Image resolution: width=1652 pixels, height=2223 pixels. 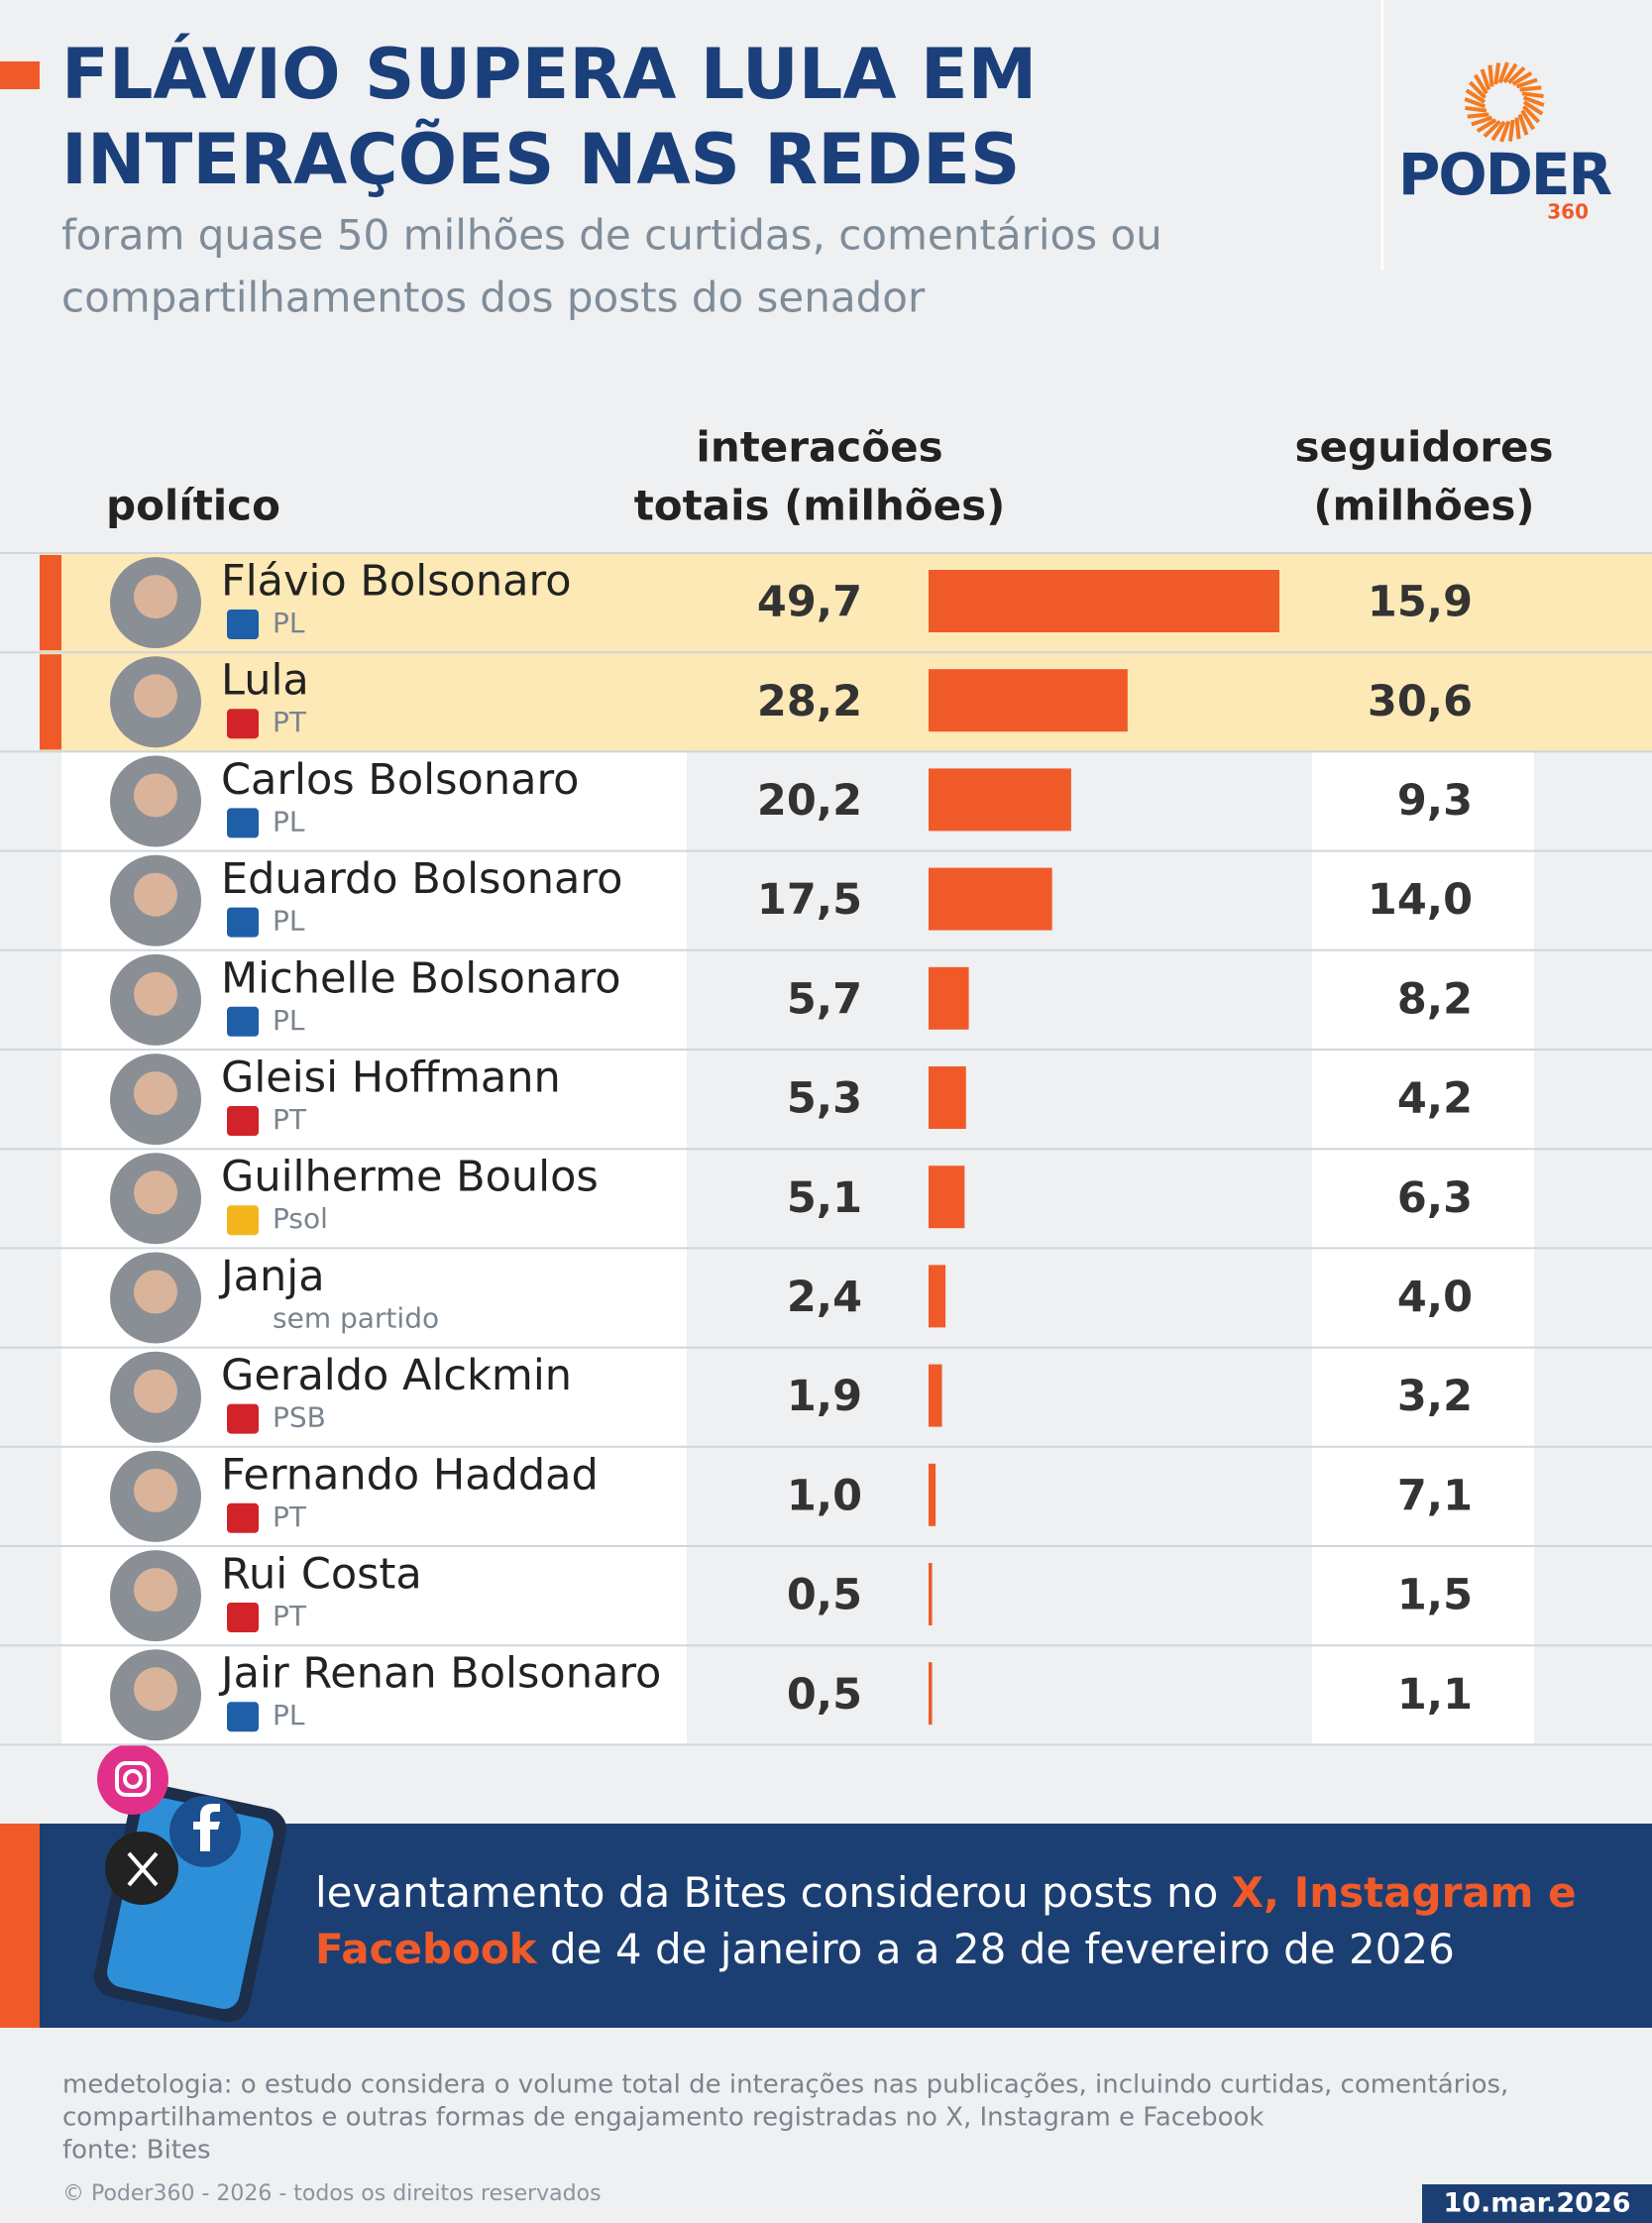 What do you see at coordinates (421, 879) in the screenshot?
I see `politician-name: Eduardo Bolsonaro` at bounding box center [421, 879].